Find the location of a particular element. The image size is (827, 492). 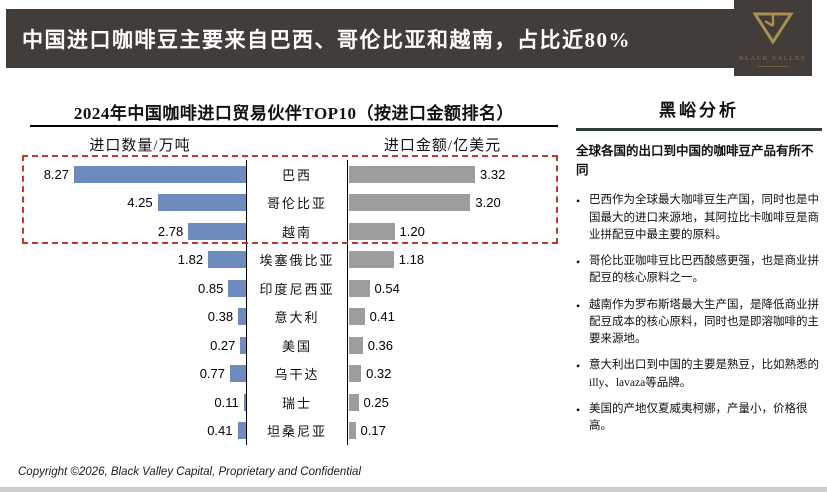

quantity-cell: 1.82 is located at coordinates (137, 260).